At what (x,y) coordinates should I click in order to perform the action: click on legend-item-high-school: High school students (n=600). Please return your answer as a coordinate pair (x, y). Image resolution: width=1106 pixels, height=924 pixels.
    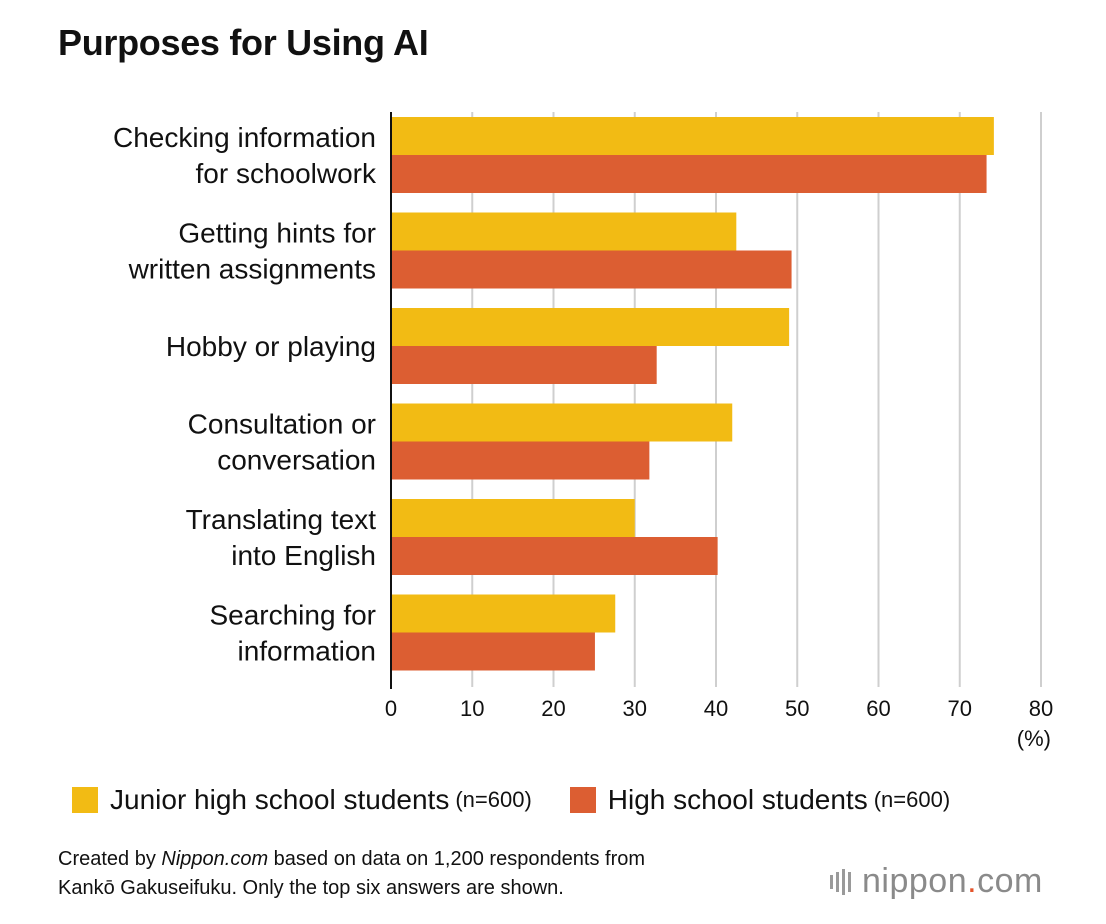
    Looking at the image, I should click on (760, 800).